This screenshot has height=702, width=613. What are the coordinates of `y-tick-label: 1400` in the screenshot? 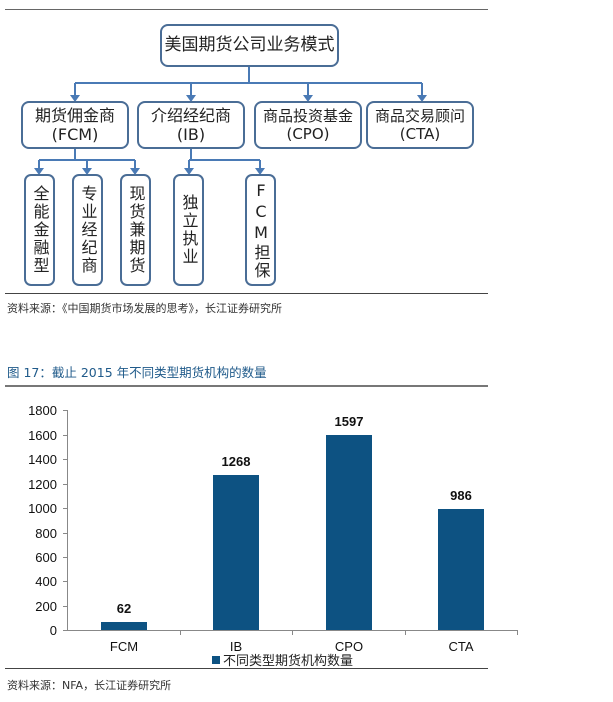 It's located at (42, 459).